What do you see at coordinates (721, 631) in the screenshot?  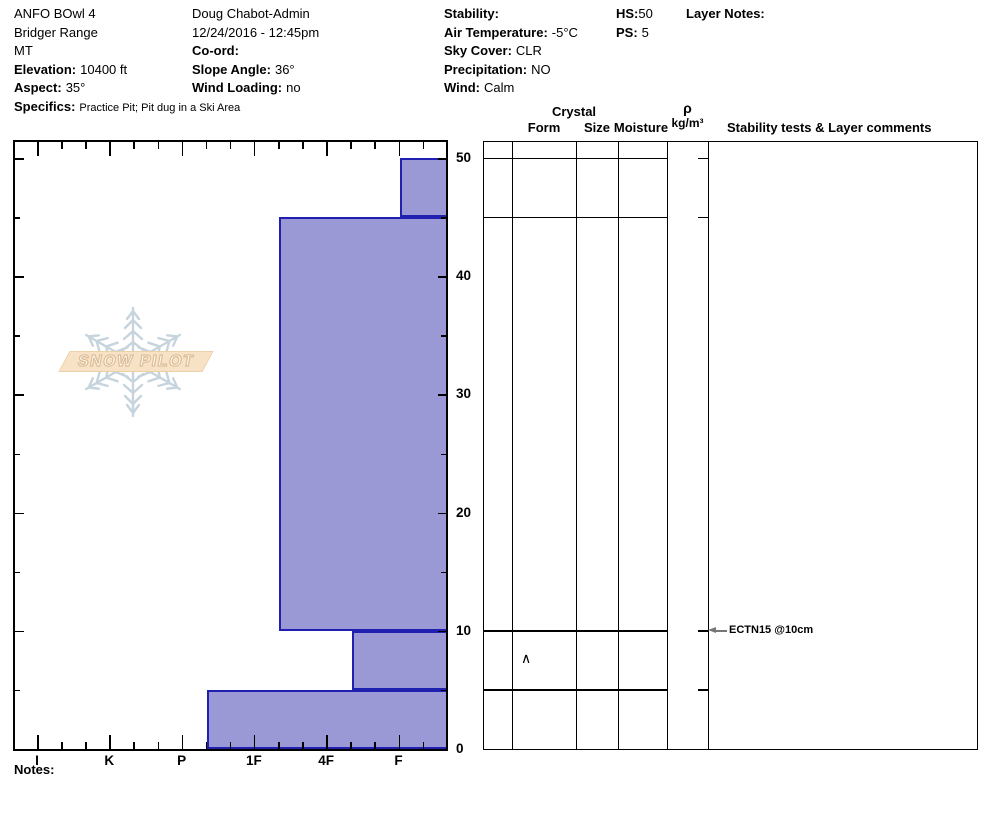 I see `annotation-arrow-line` at bounding box center [721, 631].